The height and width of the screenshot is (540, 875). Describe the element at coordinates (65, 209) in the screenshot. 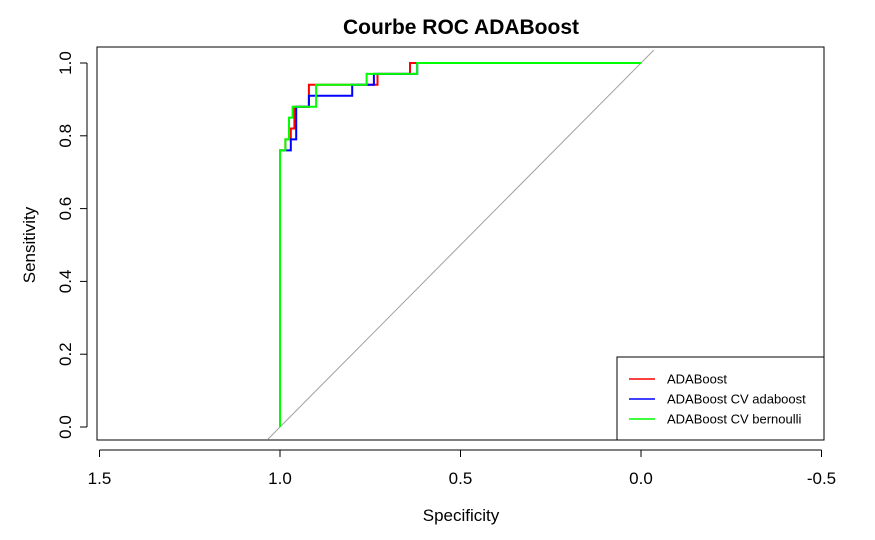

I see `y-tick-label: 0.6` at that location.